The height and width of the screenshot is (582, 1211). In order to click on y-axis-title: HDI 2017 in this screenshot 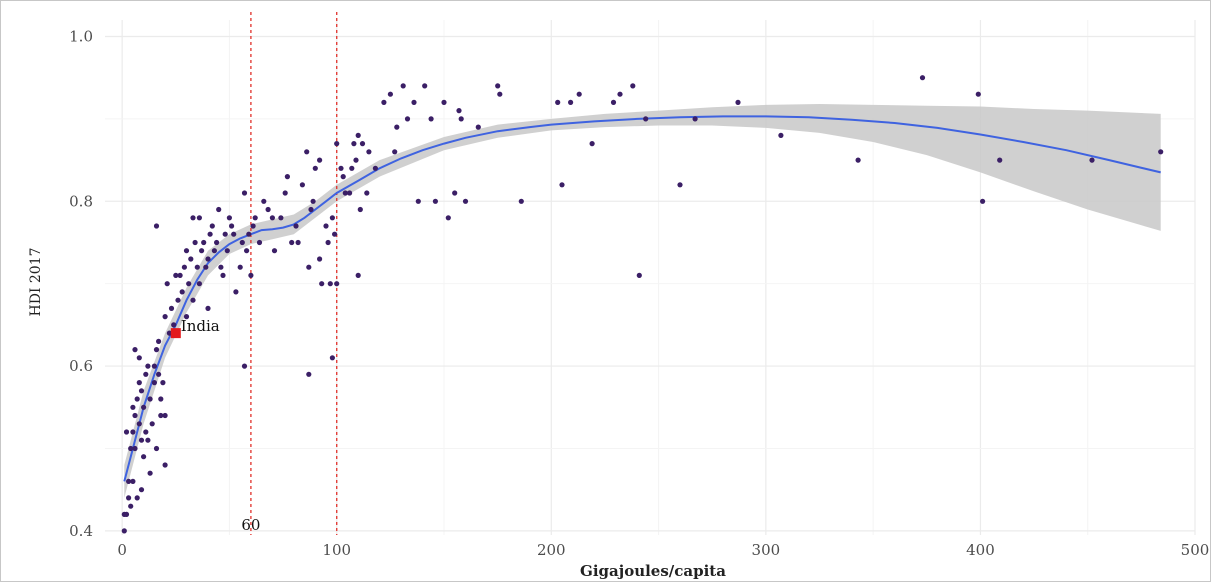, I will do `click(36, 281)`.